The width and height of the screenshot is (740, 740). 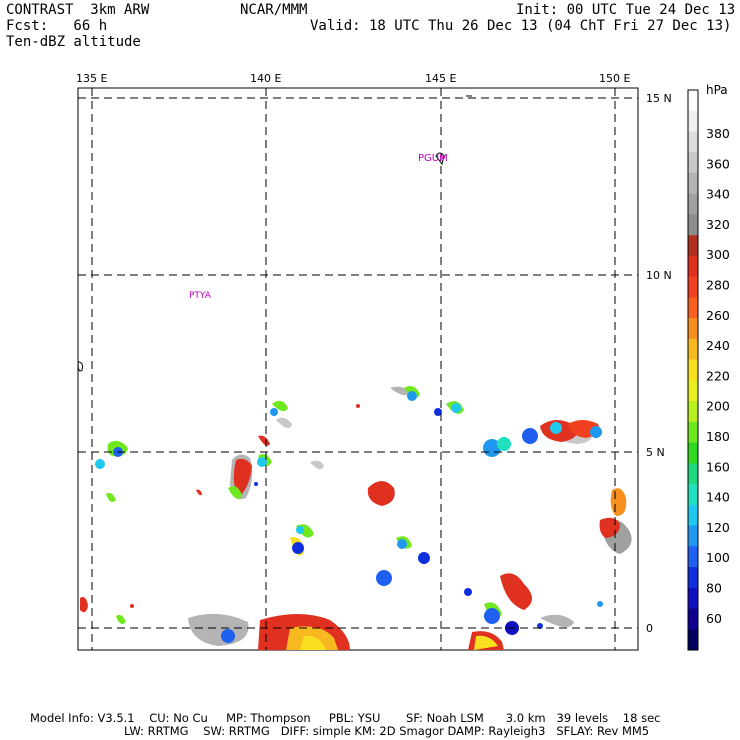 I want to click on colorbar-tick-label: 160, so click(x=718, y=466).